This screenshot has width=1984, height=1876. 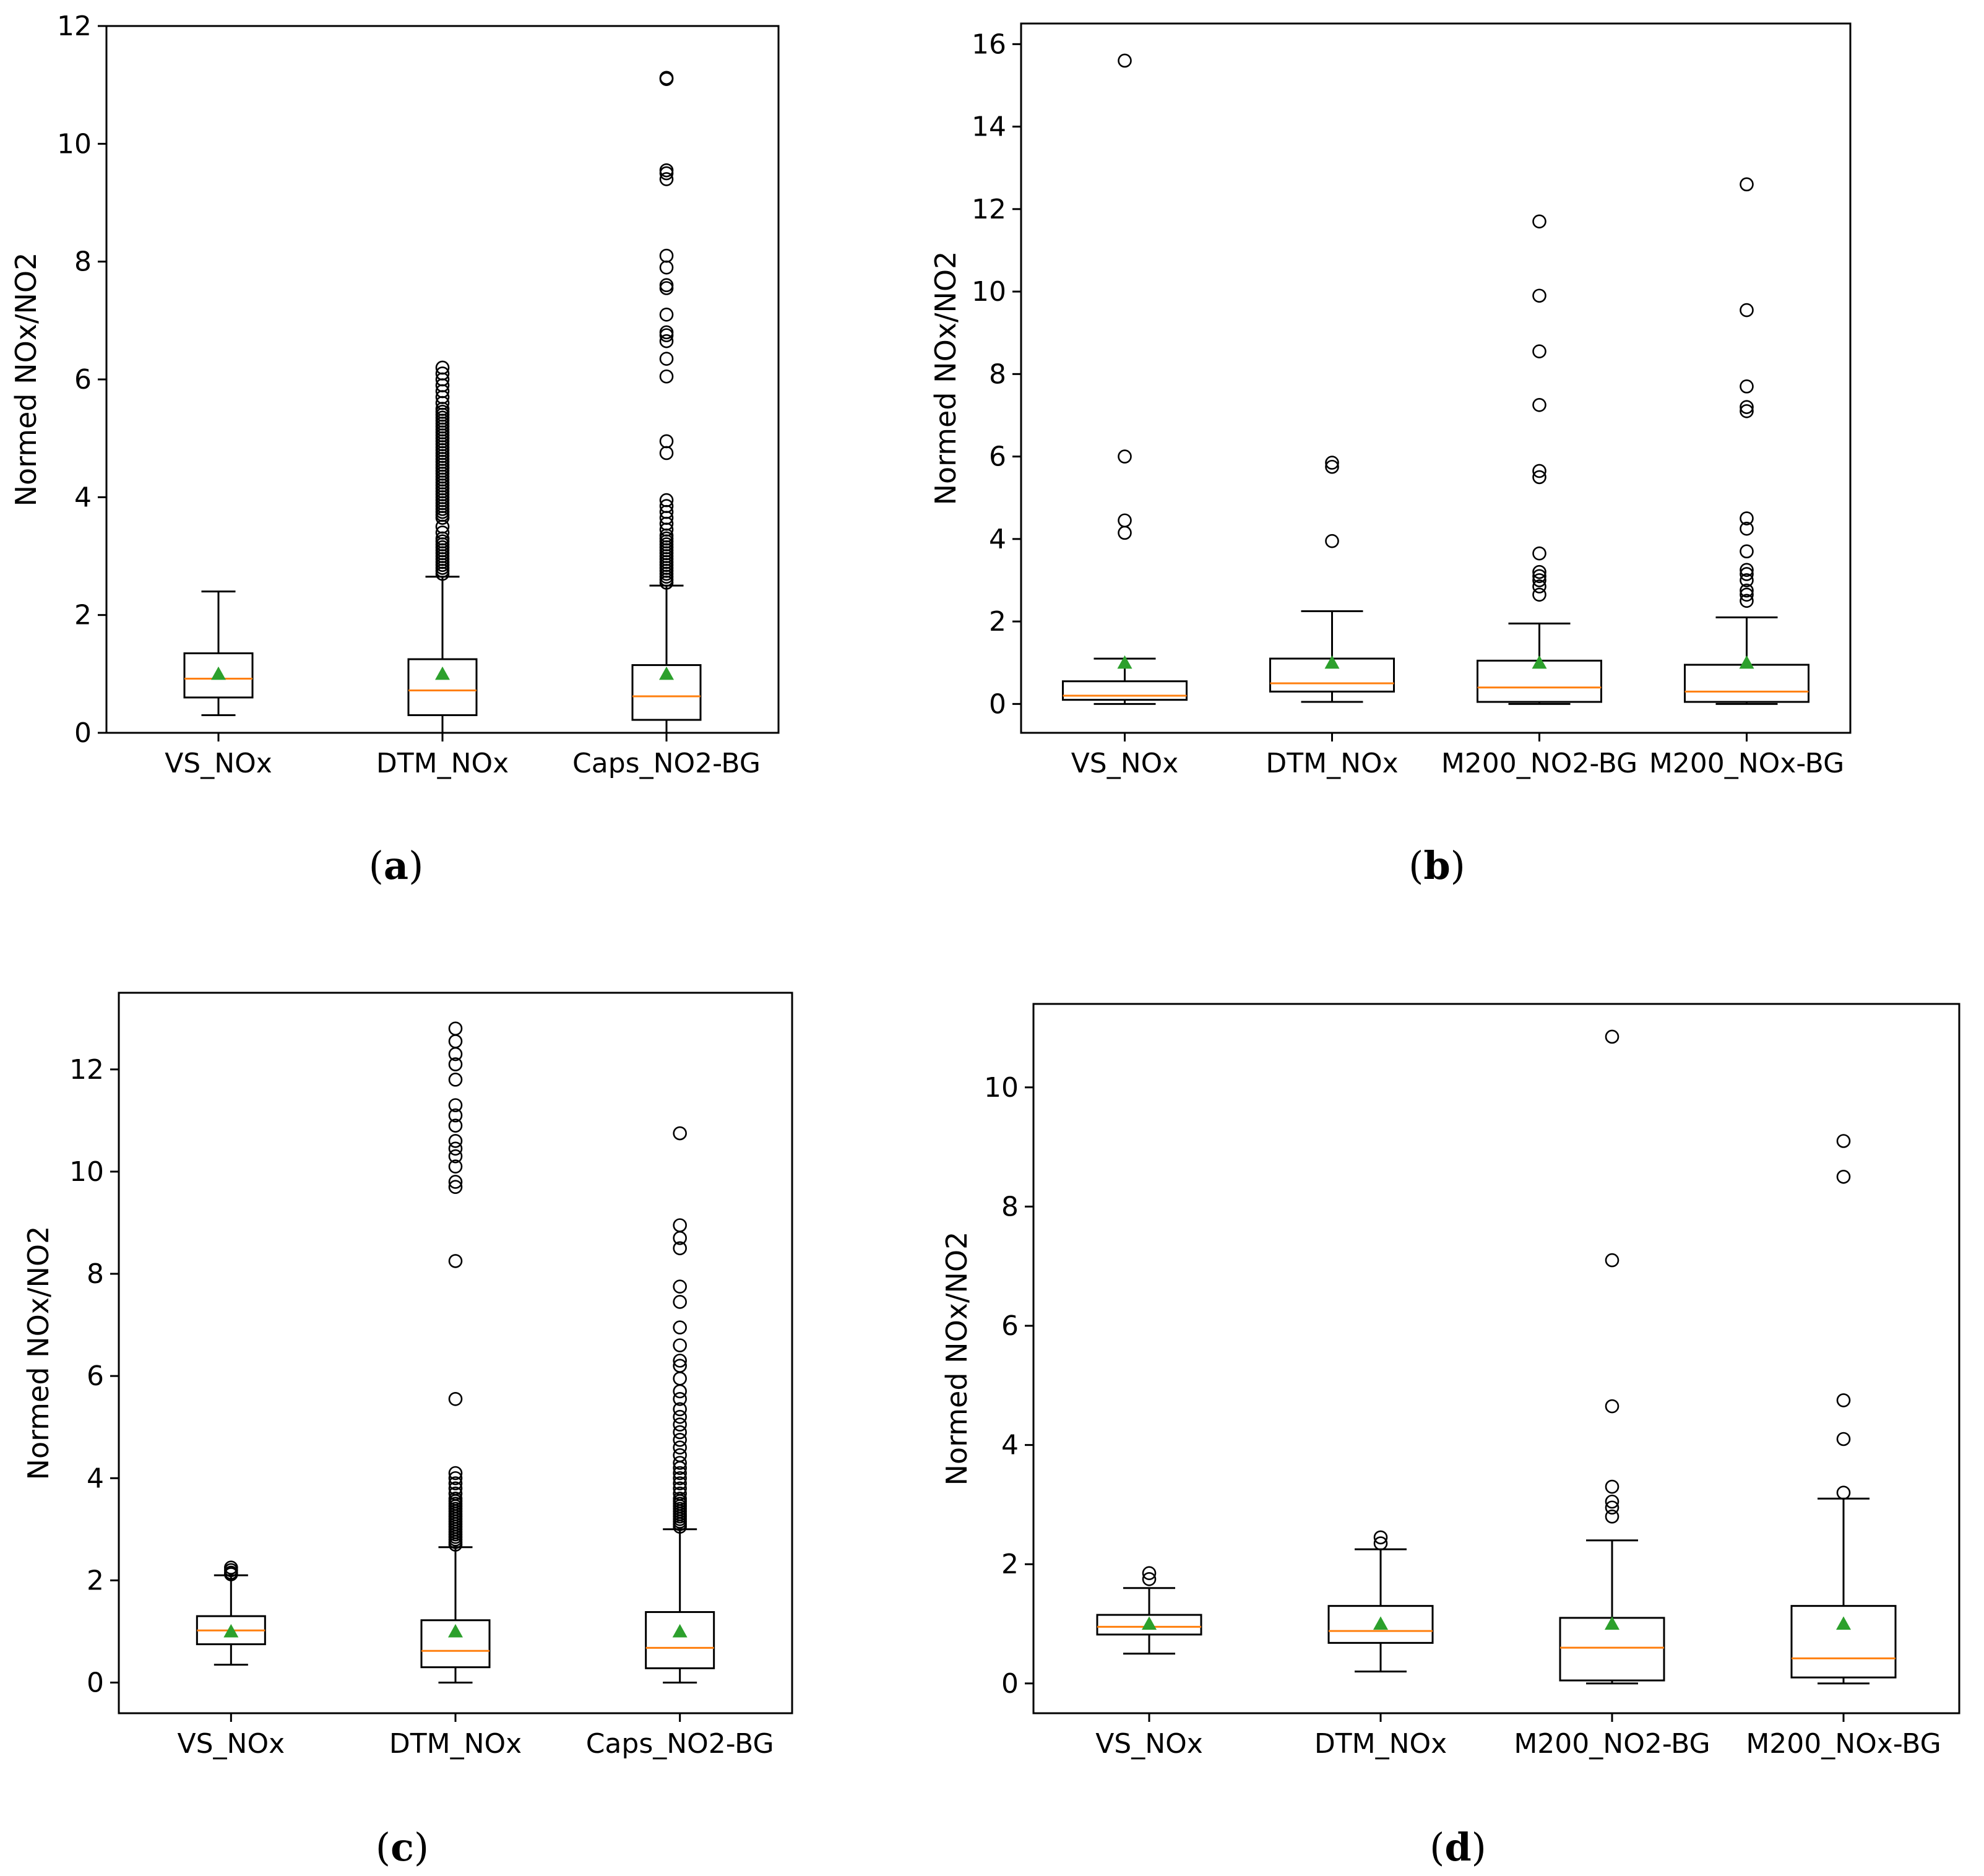 I want to click on box-M200_NO2-BG, so click(x=1612, y=1357).